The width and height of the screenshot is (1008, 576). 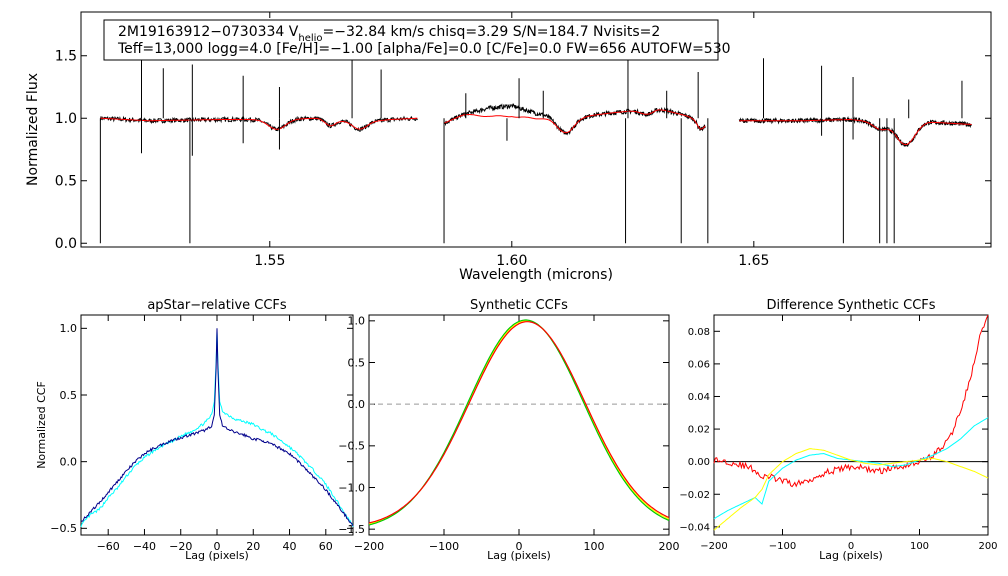 I want to click on chart-title: Difference Synthetic CCFs, so click(x=850, y=305).